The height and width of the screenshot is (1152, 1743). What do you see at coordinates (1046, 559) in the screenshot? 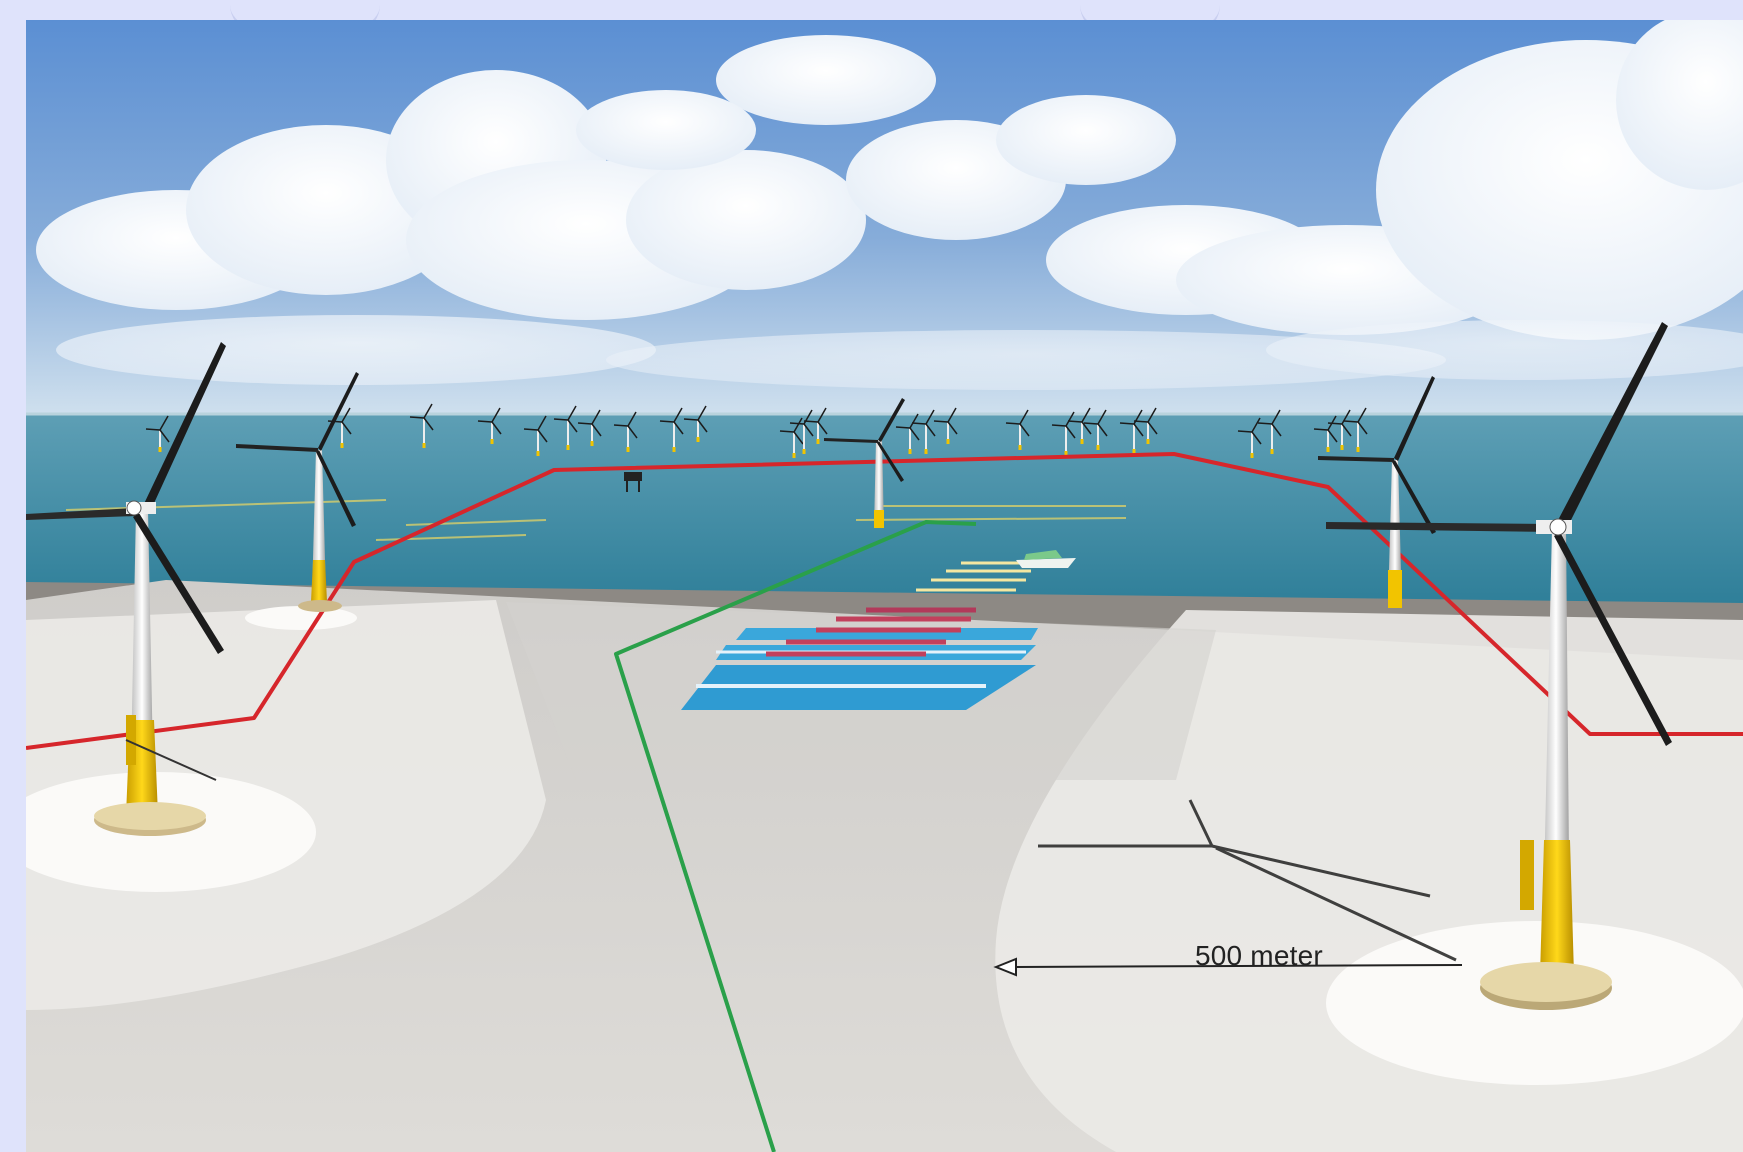
I see `service-vessel` at bounding box center [1046, 559].